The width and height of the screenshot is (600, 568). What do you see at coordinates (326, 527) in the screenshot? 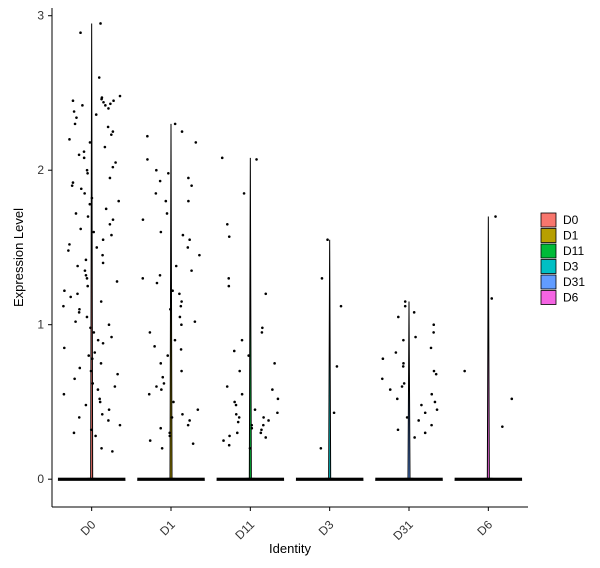
I see `x-tick-label: D3` at bounding box center [326, 527].